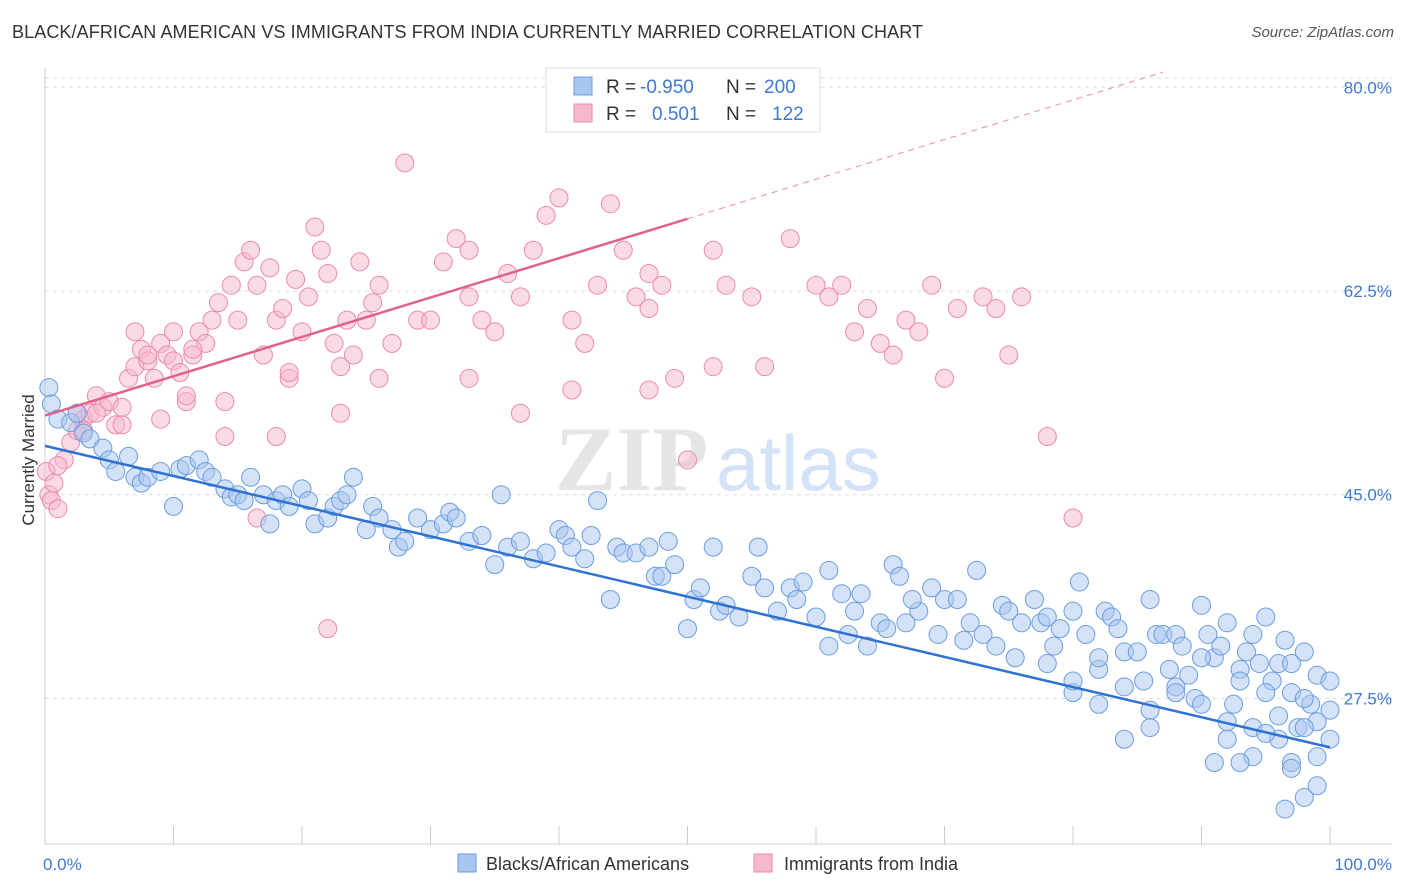  I want to click on series-legend-label-blue: Blacks/African Americans, so click(587, 864).